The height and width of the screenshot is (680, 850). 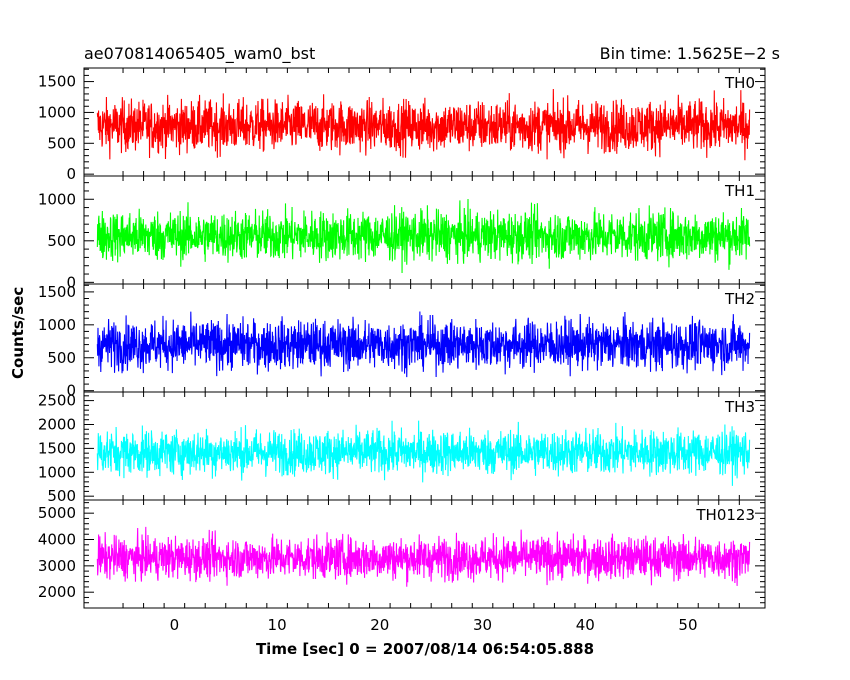 I want to click on chart-title: ae070814065405_wam0_bst, so click(x=200, y=53).